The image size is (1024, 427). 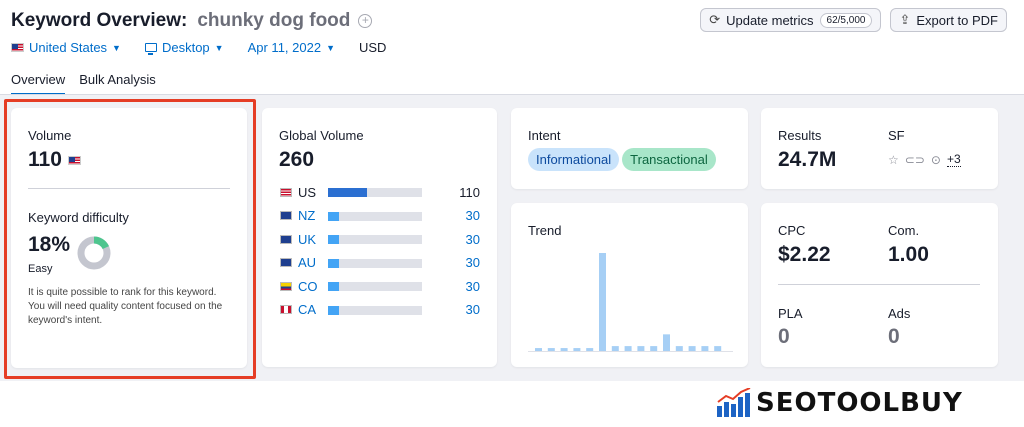 I want to click on country-code: CO, so click(x=308, y=286).